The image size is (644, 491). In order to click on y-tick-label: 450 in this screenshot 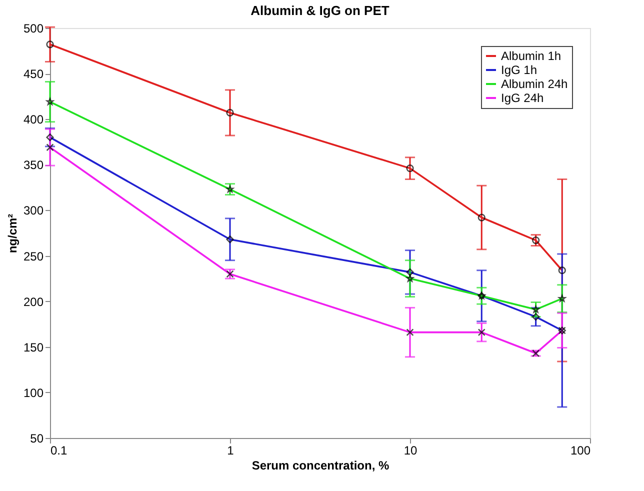, I will do `click(33, 74)`.